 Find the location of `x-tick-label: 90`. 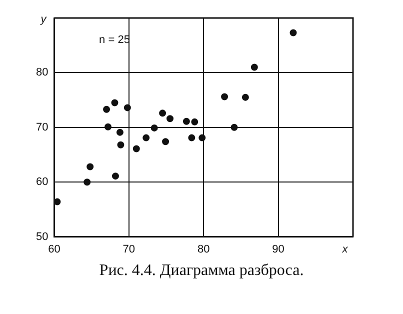

x-tick-label: 90 is located at coordinates (278, 249).